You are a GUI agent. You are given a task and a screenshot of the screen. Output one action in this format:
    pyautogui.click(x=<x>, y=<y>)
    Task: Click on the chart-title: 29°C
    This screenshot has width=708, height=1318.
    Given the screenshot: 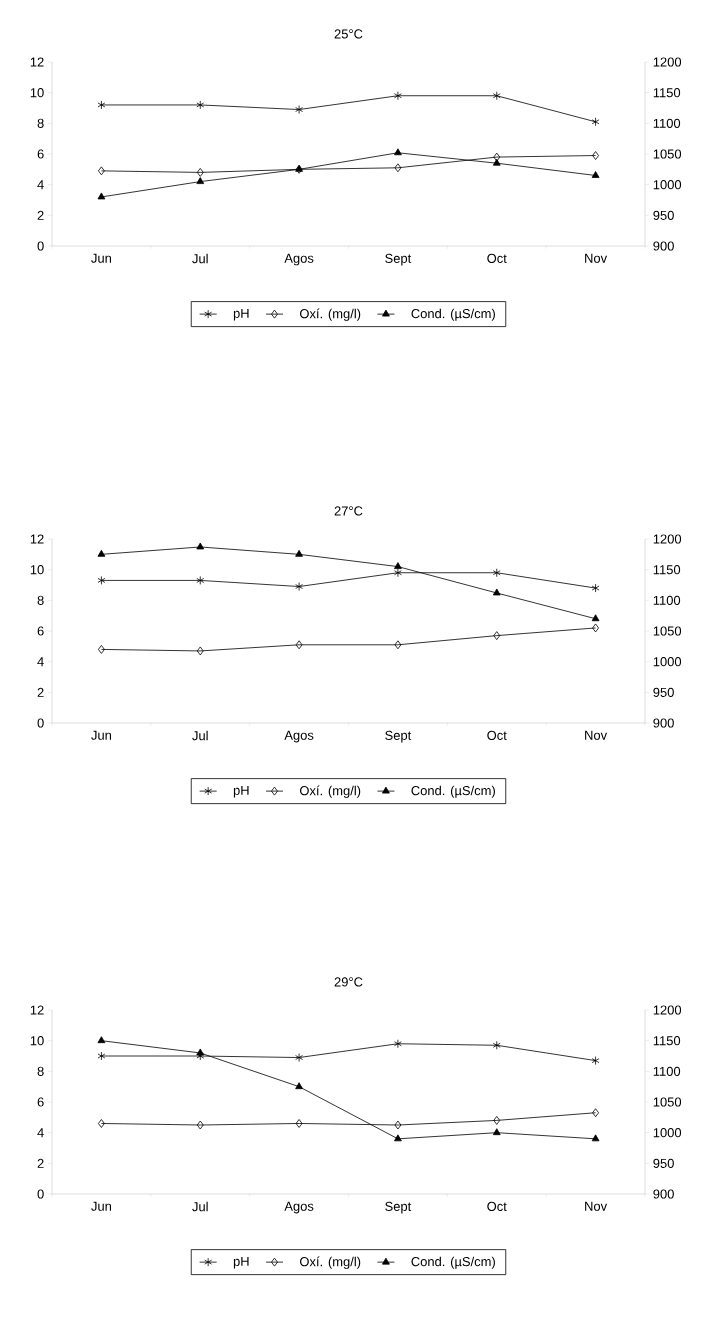 What is the action you would take?
    pyautogui.click(x=348, y=982)
    